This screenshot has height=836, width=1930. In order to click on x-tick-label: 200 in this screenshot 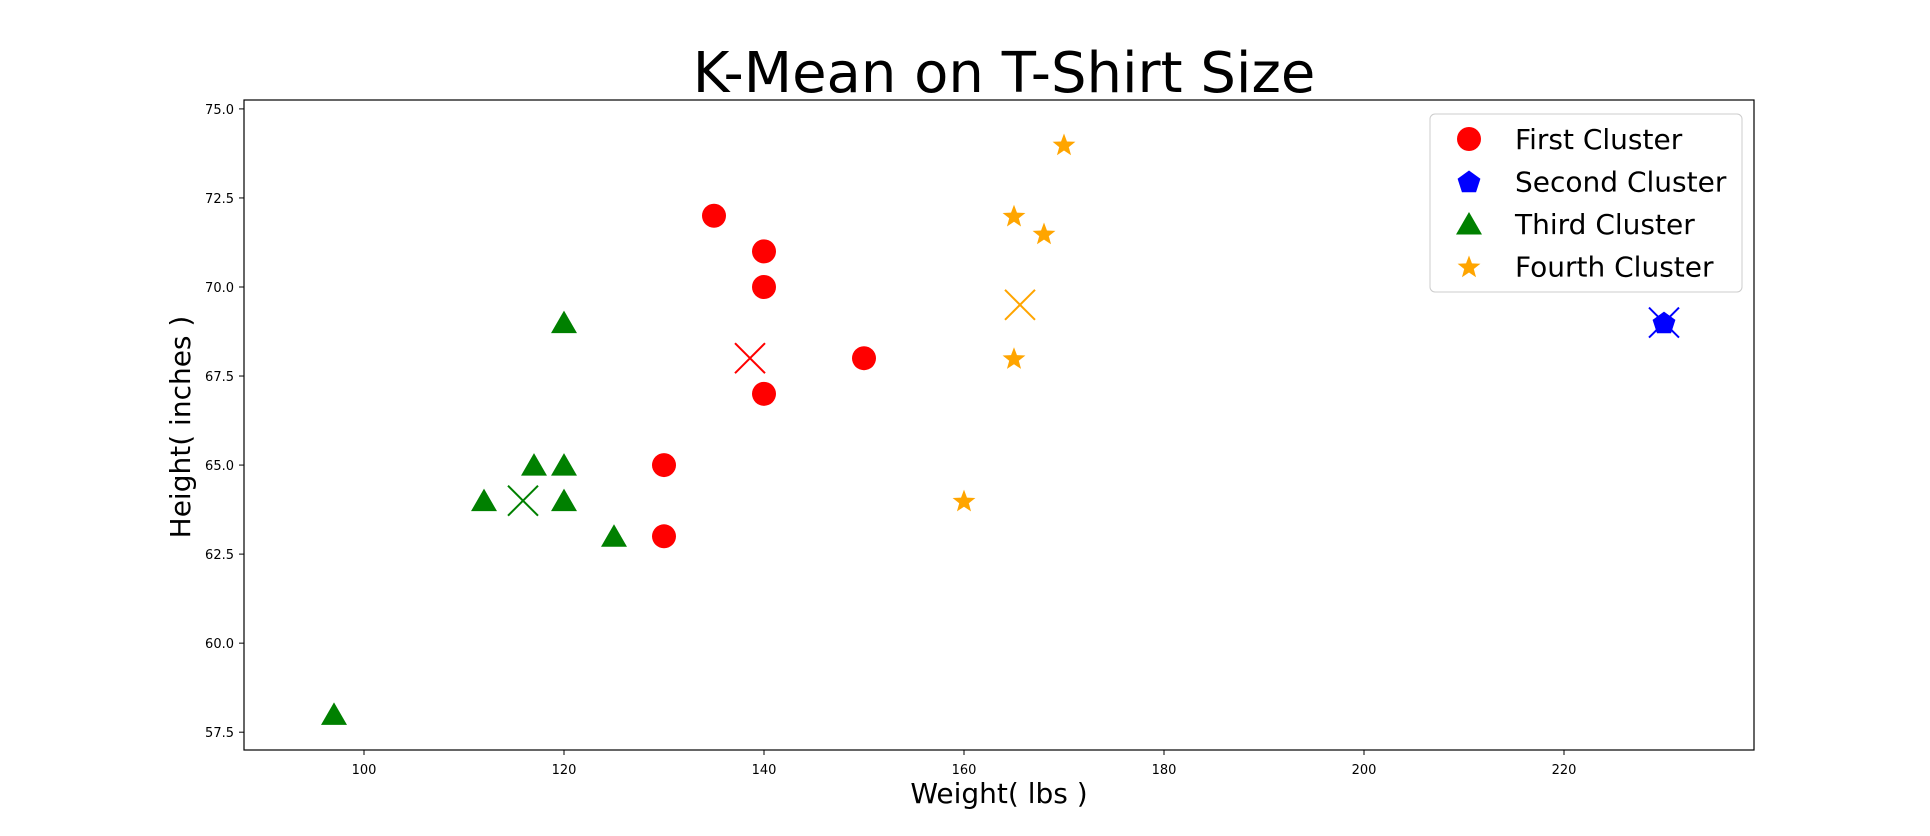, I will do `click(1364, 770)`.